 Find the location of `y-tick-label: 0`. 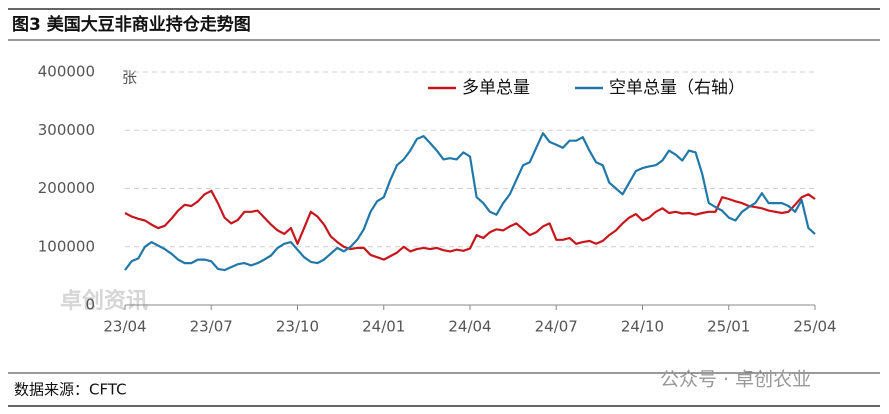

y-tick-label: 0 is located at coordinates (90, 305).